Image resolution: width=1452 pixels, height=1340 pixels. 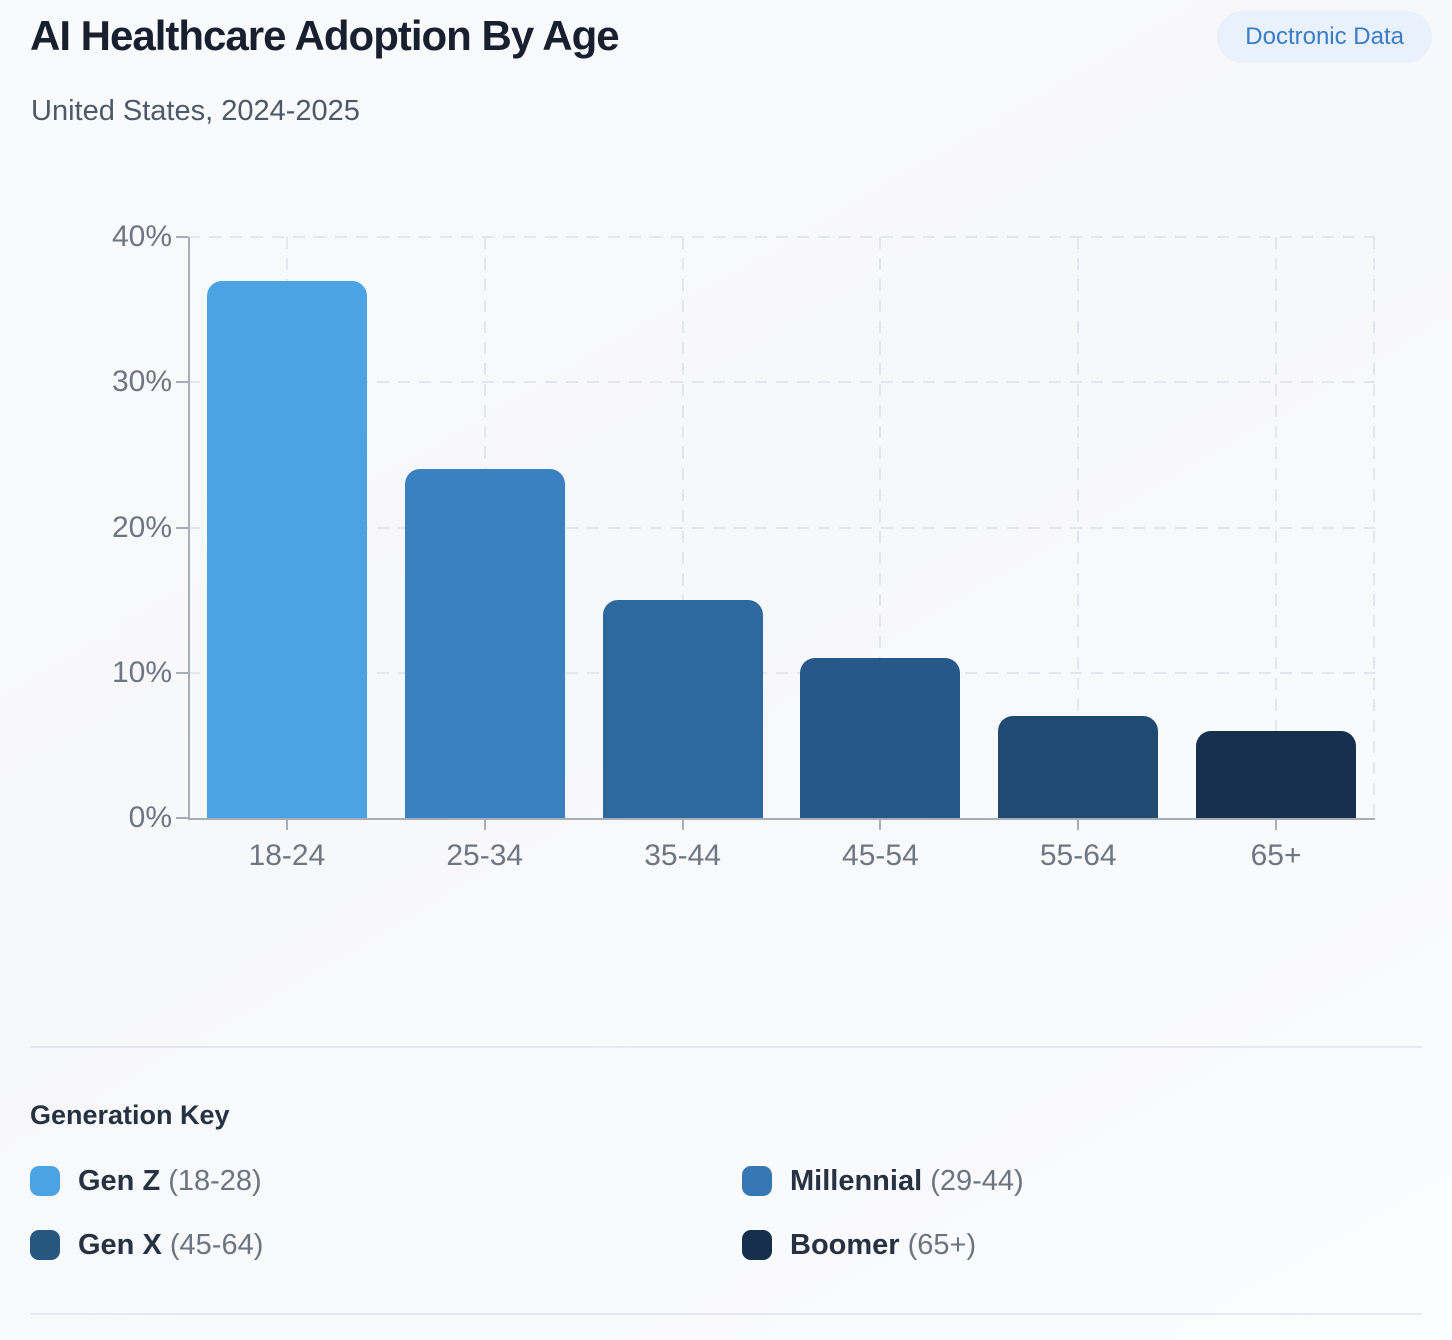 I want to click on x-axis-tick-label: 18-24, so click(x=287, y=855).